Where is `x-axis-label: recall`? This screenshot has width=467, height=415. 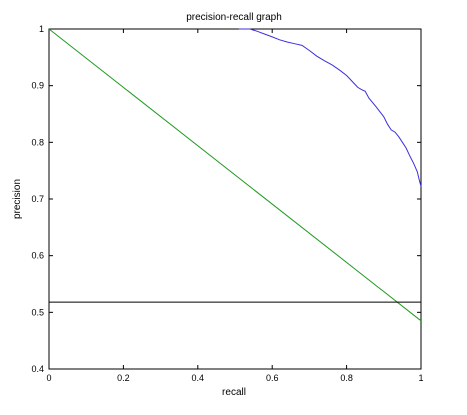
x-axis-label: recall is located at coordinates (234, 392).